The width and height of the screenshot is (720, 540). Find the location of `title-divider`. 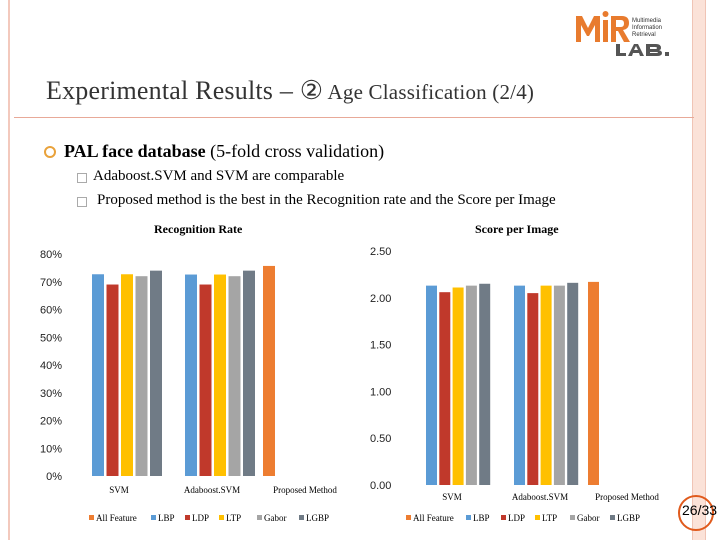

title-divider is located at coordinates (354, 117).